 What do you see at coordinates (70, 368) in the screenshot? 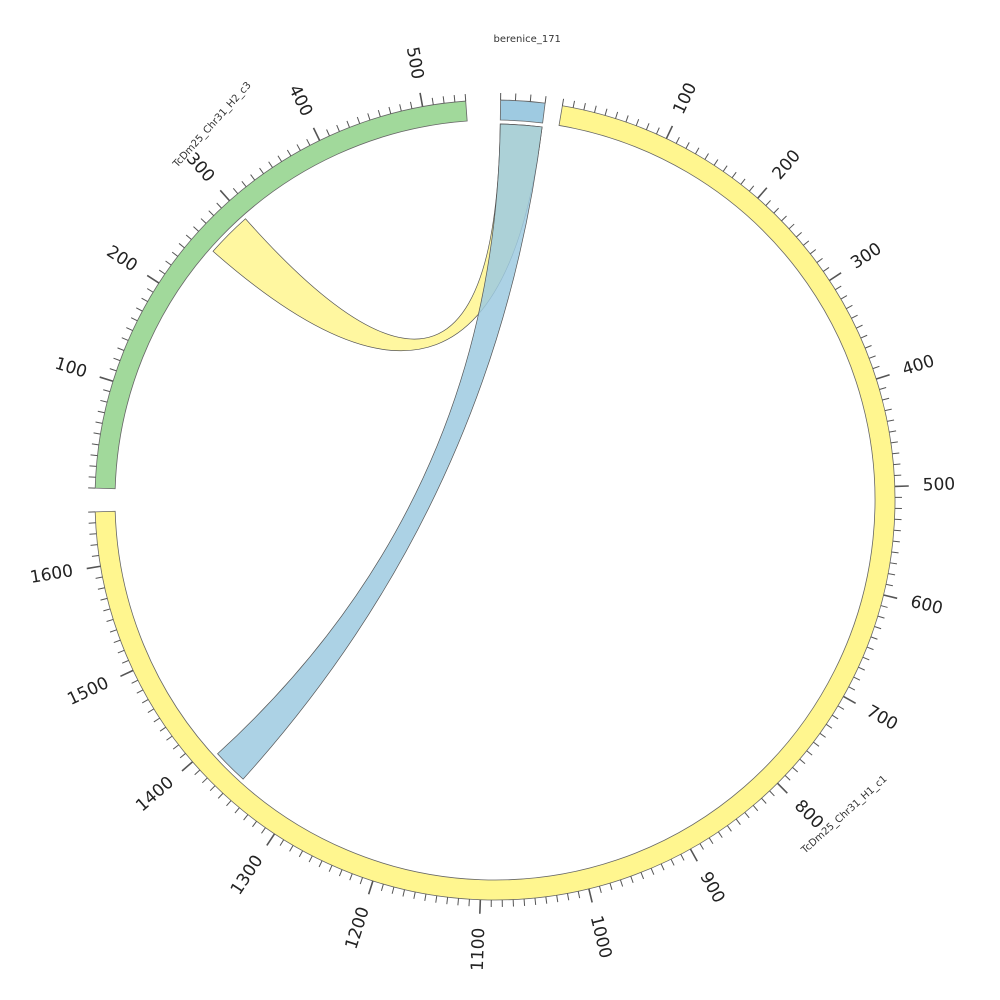
I see `tick-label: 100` at bounding box center [70, 368].